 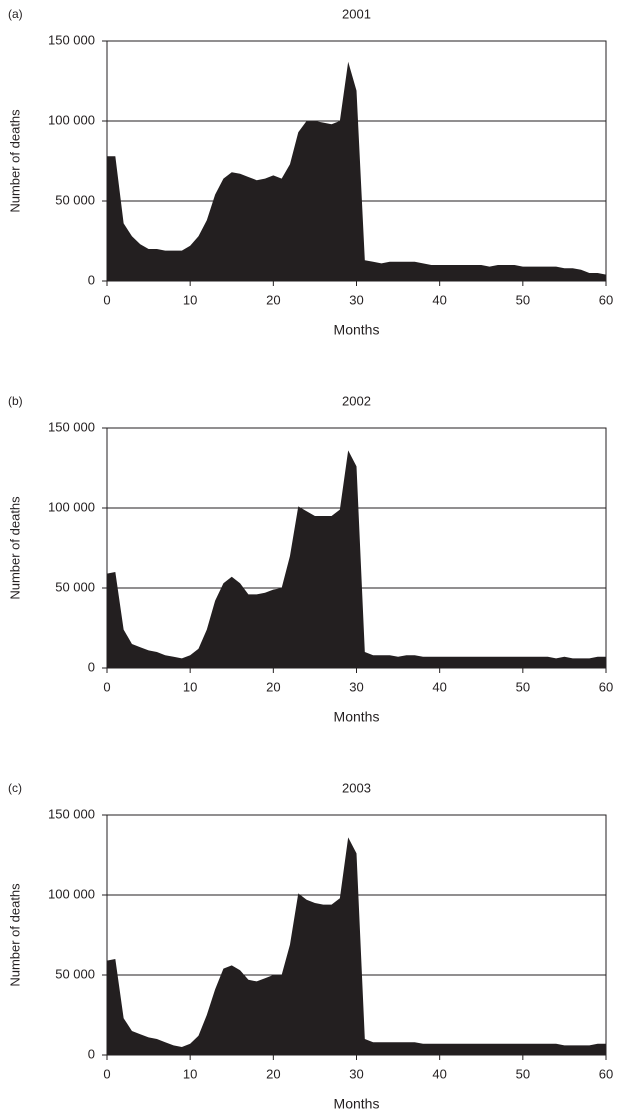 I want to click on panel-label: (c), so click(x=15, y=788).